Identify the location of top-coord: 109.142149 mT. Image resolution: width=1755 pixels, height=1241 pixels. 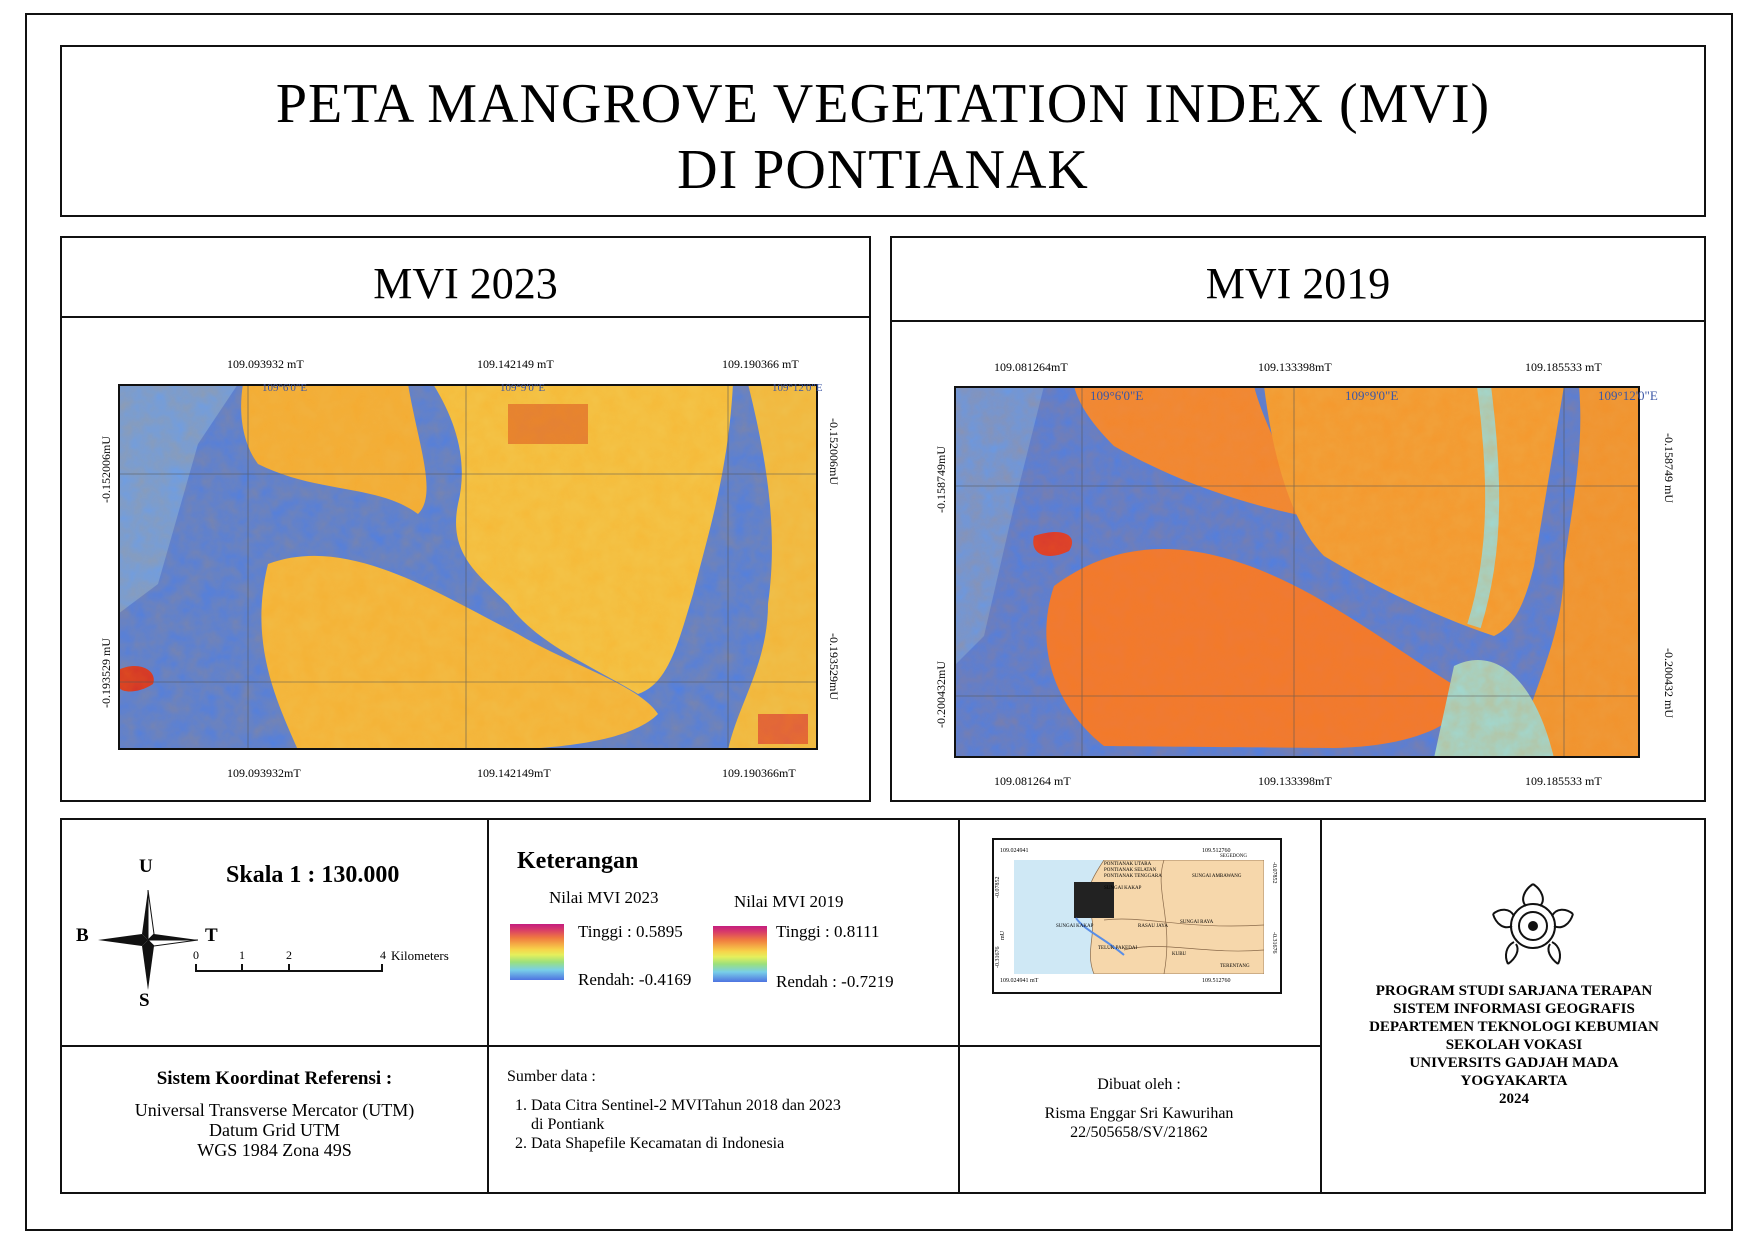
(515, 364).